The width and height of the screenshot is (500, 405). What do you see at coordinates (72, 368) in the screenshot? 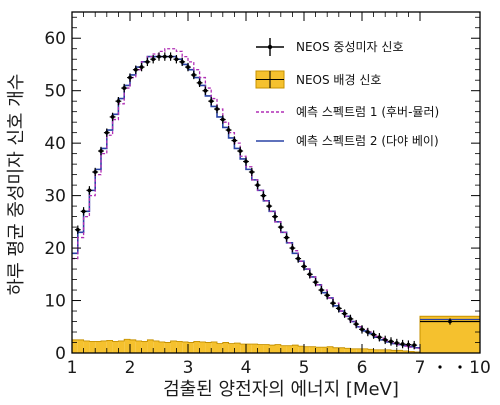
I see `x-tick-label: 1` at bounding box center [72, 368].